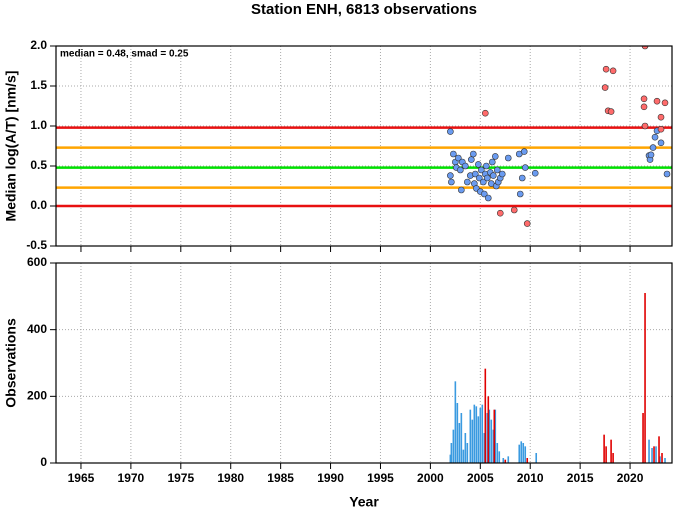 Image resolution: width=678 pixels, height=516 pixels. Describe the element at coordinates (37, 262) in the screenshot. I see `y-tick-label: 600` at that location.